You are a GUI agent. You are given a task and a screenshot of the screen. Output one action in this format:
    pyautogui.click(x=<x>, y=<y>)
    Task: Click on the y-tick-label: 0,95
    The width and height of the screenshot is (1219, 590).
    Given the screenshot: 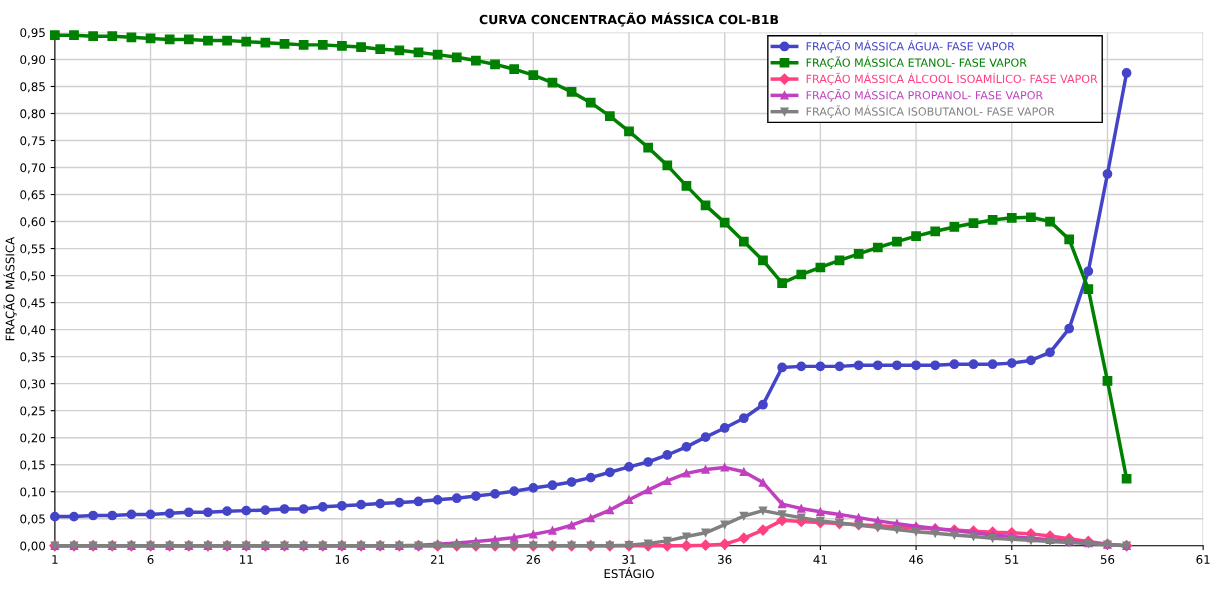 What is the action you would take?
    pyautogui.click(x=32, y=33)
    